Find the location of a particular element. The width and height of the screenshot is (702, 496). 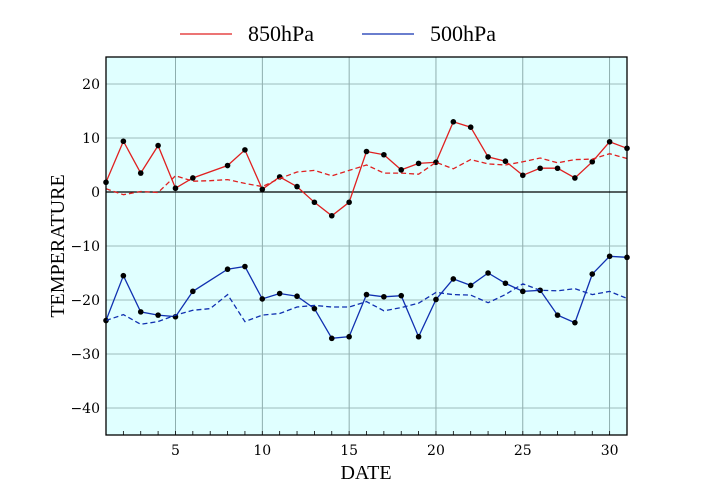

y-tick-label: −20 is located at coordinates (85, 301).